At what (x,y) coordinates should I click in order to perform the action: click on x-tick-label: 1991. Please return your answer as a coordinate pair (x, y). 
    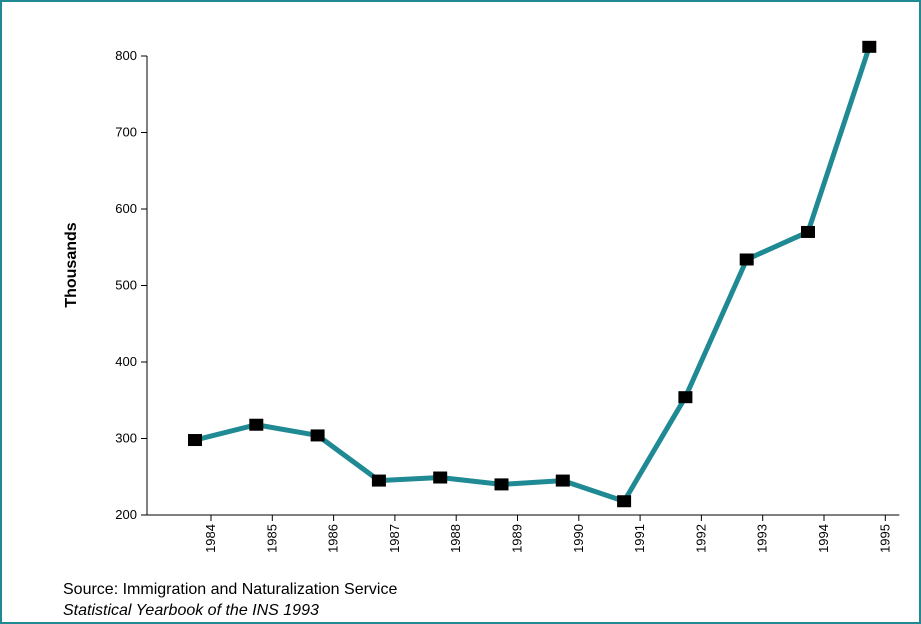
    Looking at the image, I should click on (639, 538).